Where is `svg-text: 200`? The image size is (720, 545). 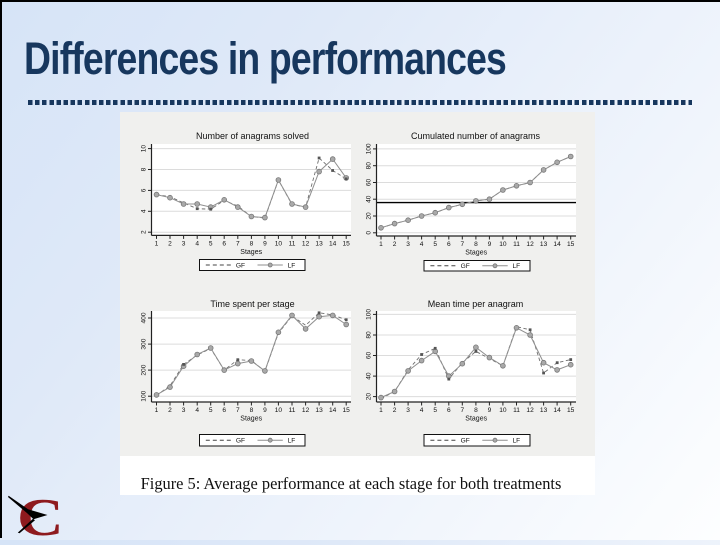 svg-text: 200 is located at coordinates (144, 369).